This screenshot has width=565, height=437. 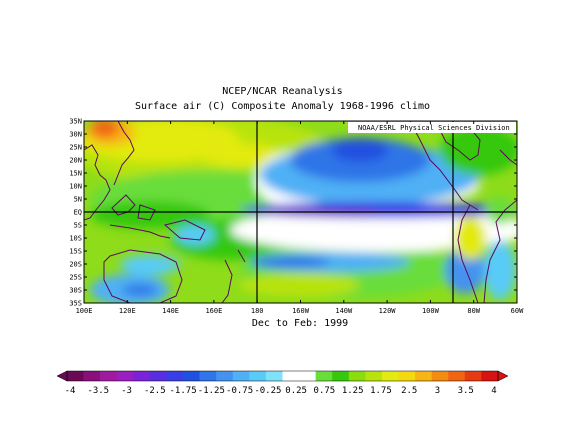 What do you see at coordinates (170, 311) in the screenshot?
I see `lon-tick-label: 140E` at bounding box center [170, 311].